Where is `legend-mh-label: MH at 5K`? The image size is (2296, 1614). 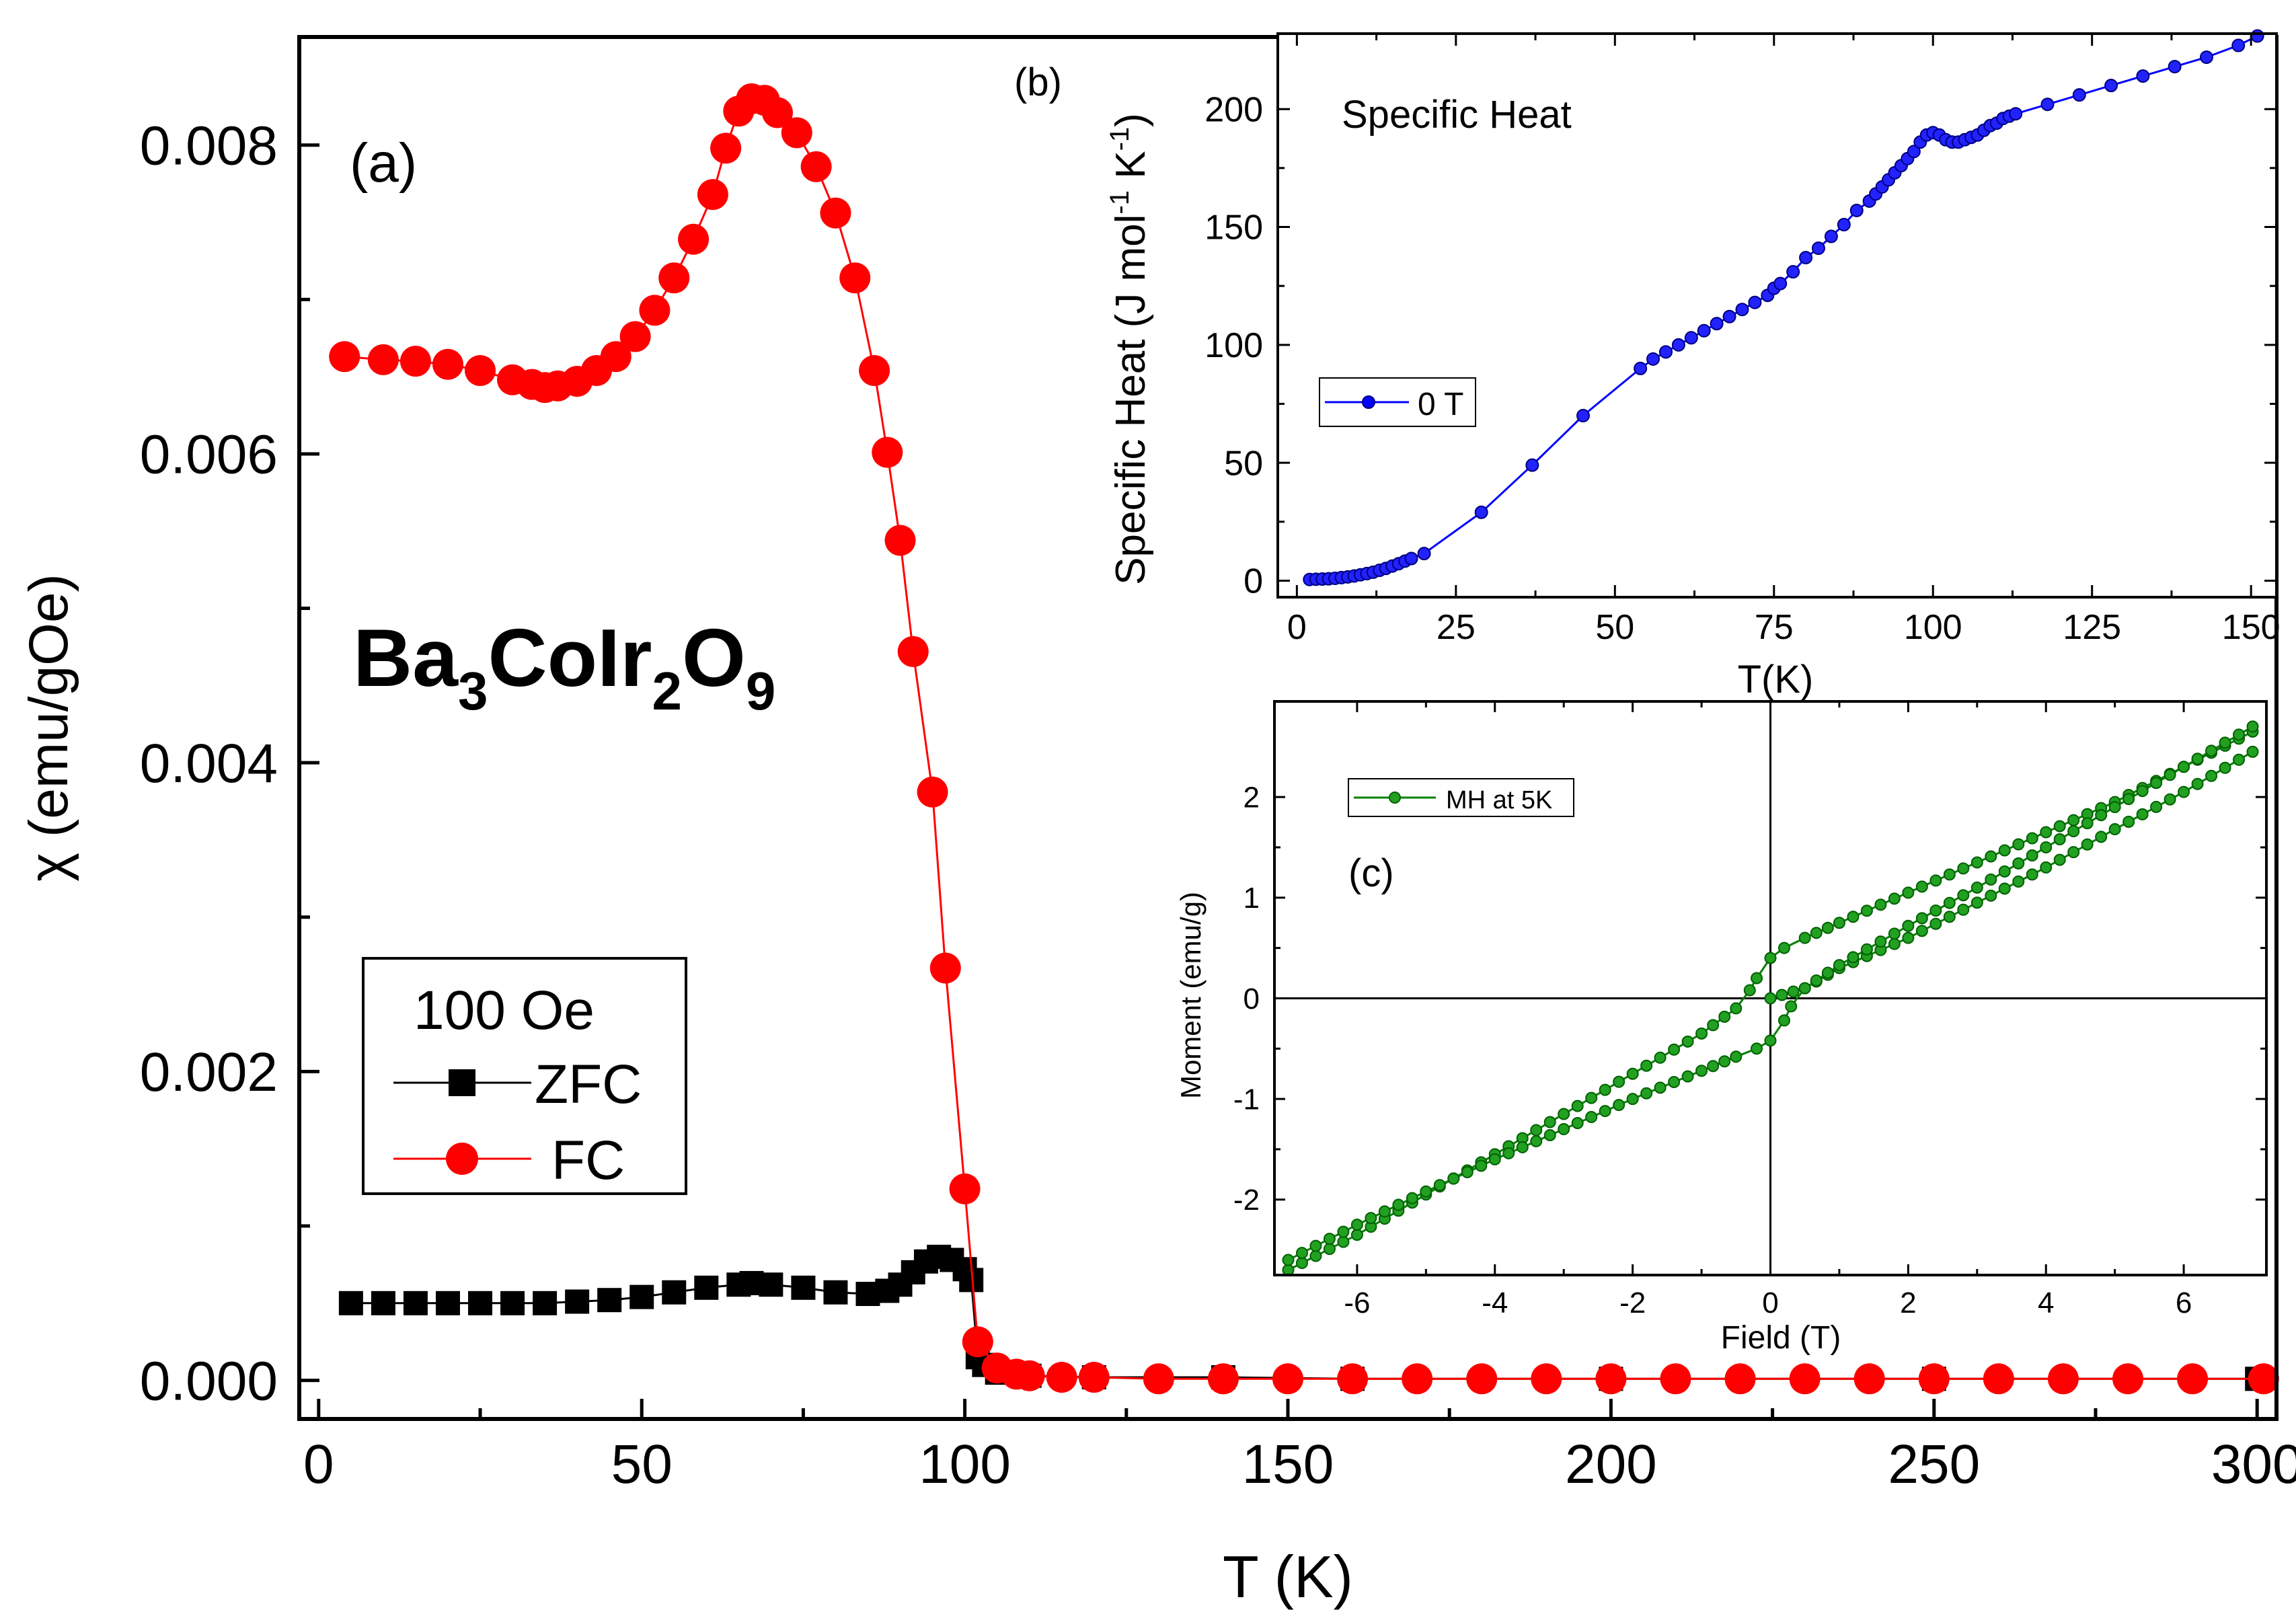 legend-mh-label: MH at 5K is located at coordinates (1499, 800).